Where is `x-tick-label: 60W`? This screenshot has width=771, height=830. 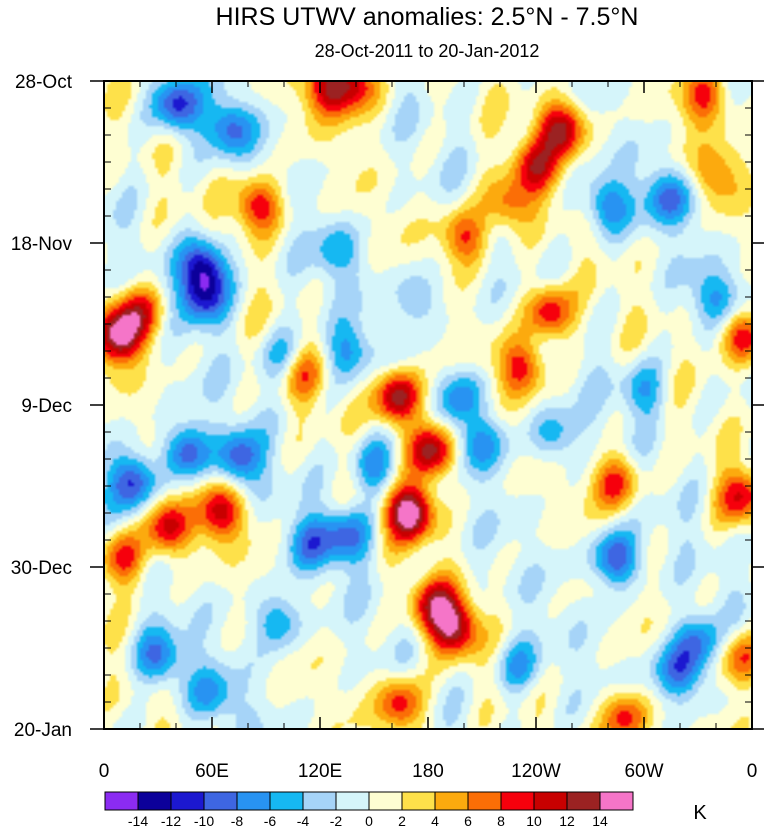
x-tick-label: 60W is located at coordinates (643, 771).